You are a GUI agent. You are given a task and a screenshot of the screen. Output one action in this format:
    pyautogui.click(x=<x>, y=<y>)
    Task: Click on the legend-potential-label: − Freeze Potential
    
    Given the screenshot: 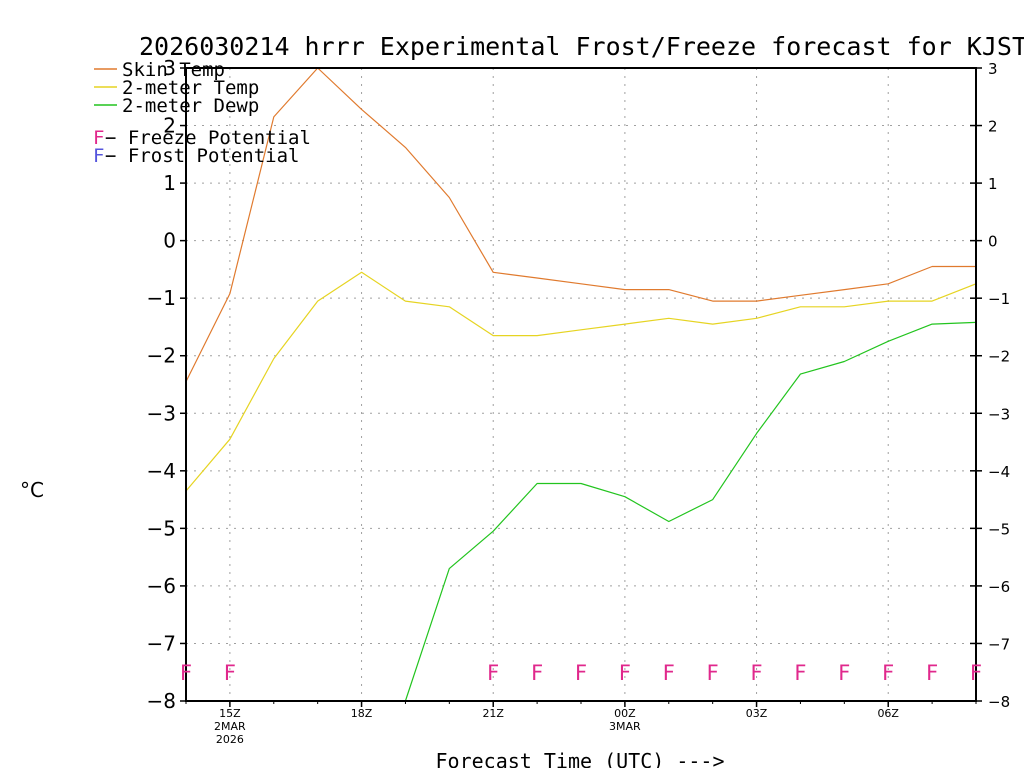 What is the action you would take?
    pyautogui.click(x=208, y=138)
    